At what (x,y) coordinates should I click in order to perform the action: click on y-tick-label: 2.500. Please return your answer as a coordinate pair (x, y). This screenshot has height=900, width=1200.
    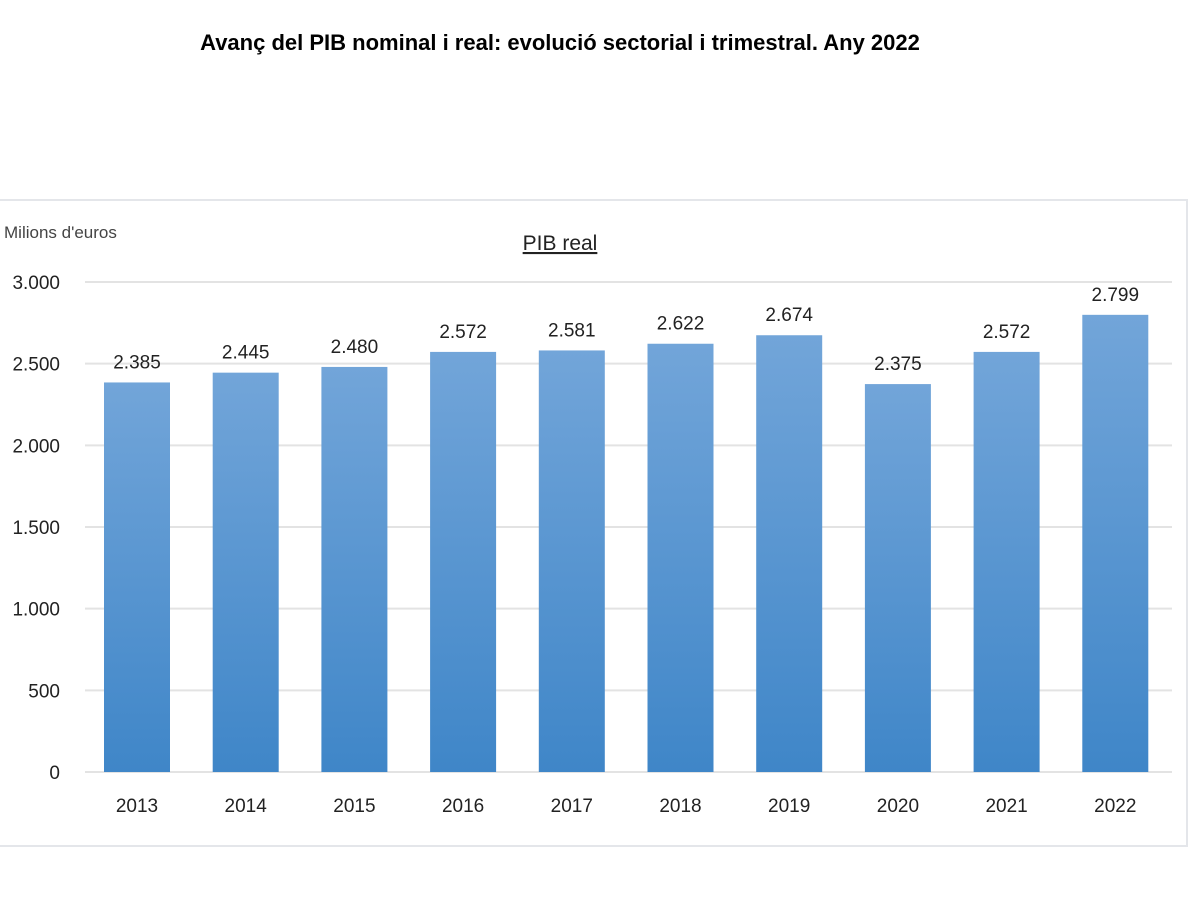
    Looking at the image, I should click on (36, 365).